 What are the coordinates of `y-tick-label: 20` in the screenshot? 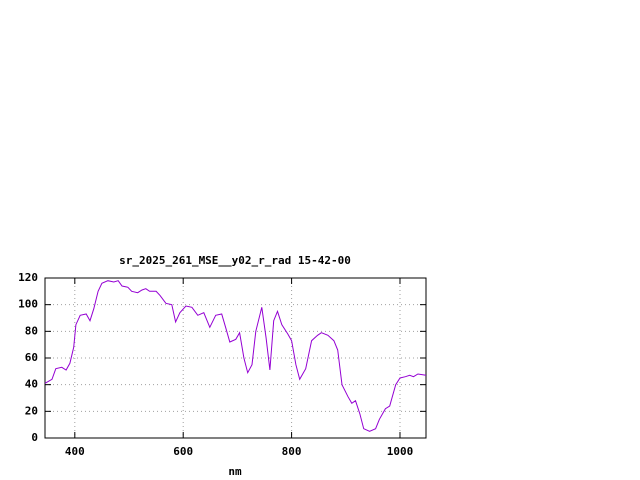 It's located at (31, 410).